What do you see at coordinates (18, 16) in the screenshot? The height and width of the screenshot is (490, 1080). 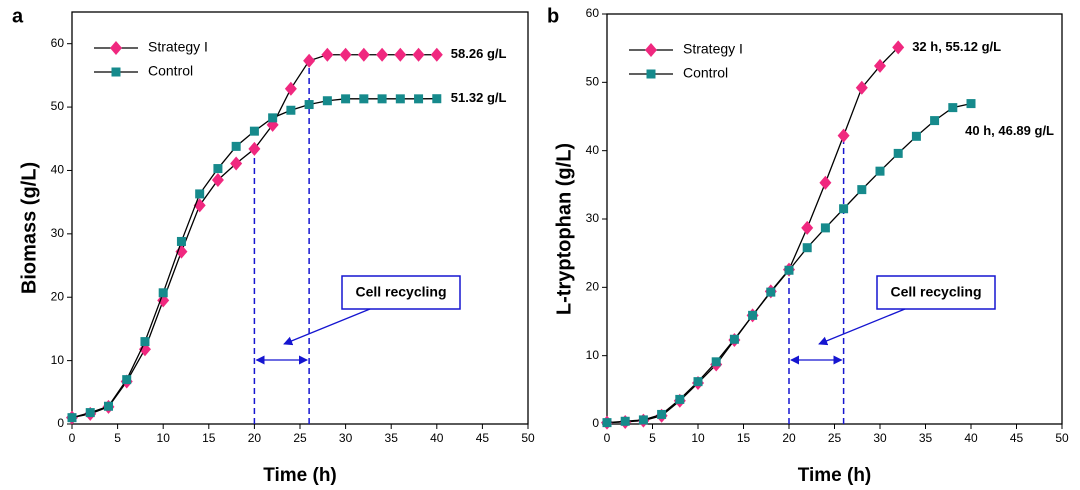 I see `panel-label: a` at bounding box center [18, 16].